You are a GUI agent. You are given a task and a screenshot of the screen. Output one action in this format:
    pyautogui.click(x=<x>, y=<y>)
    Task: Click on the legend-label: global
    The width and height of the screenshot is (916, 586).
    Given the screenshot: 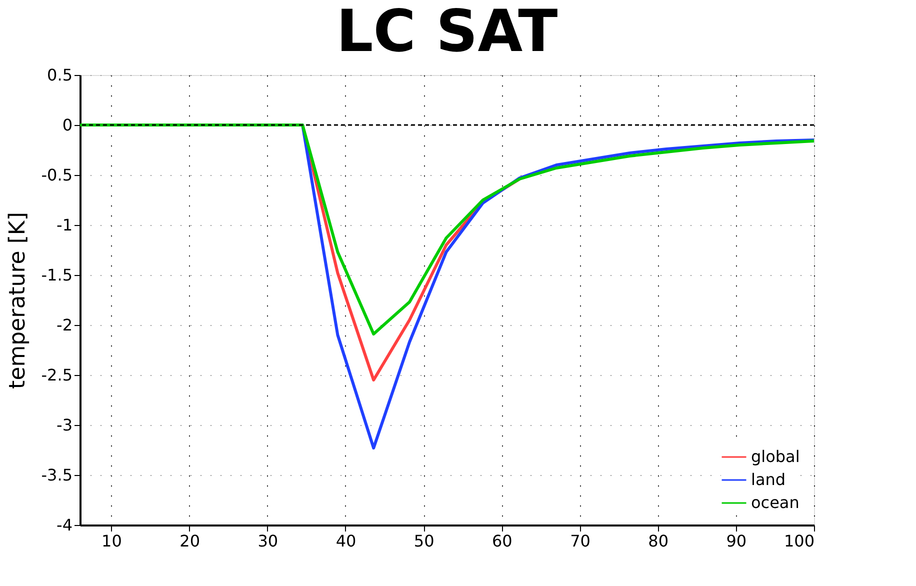 What is the action you would take?
    pyautogui.click(x=775, y=456)
    